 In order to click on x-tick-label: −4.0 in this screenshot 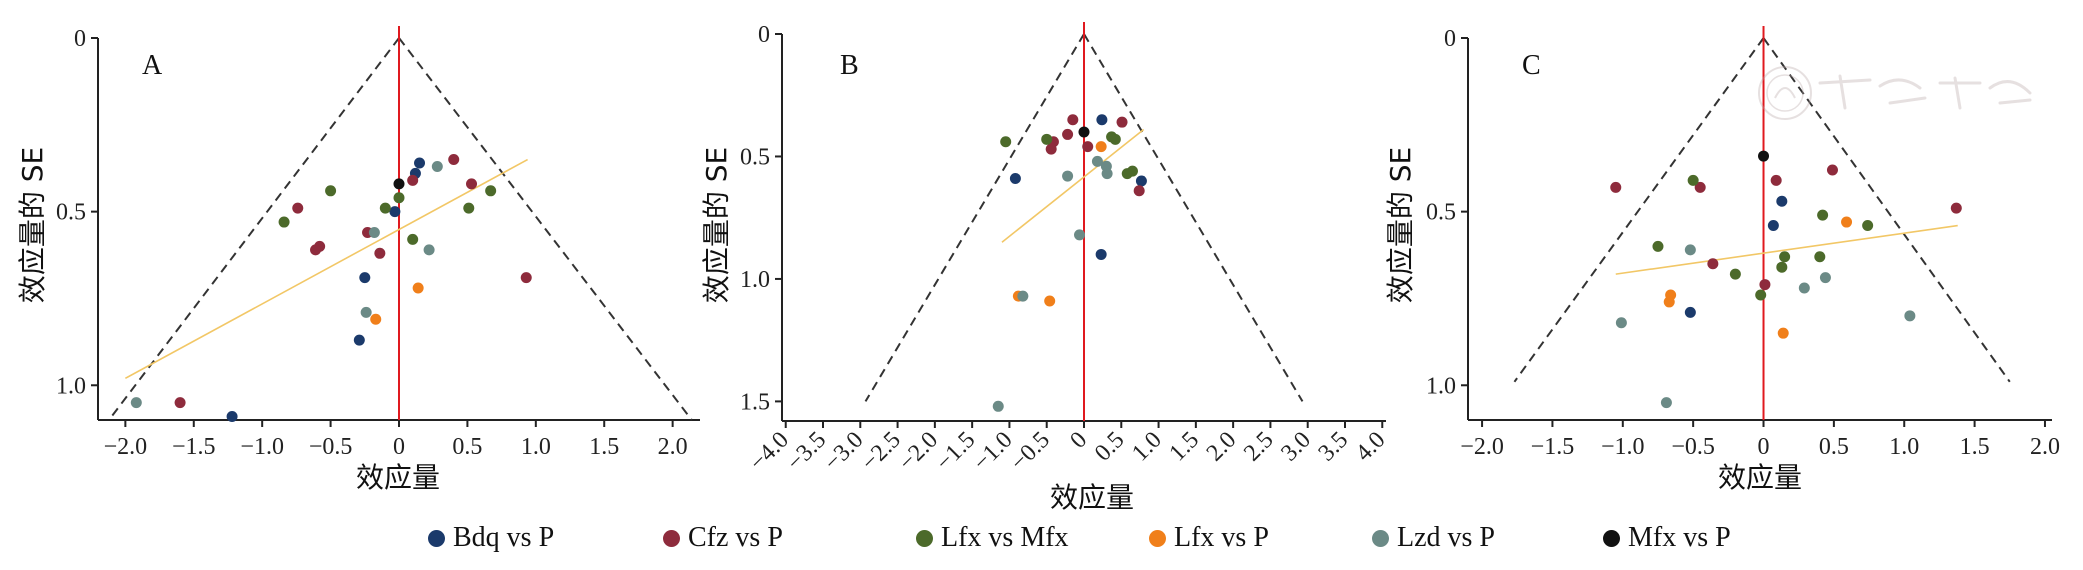, I will do `click(769, 451)`.